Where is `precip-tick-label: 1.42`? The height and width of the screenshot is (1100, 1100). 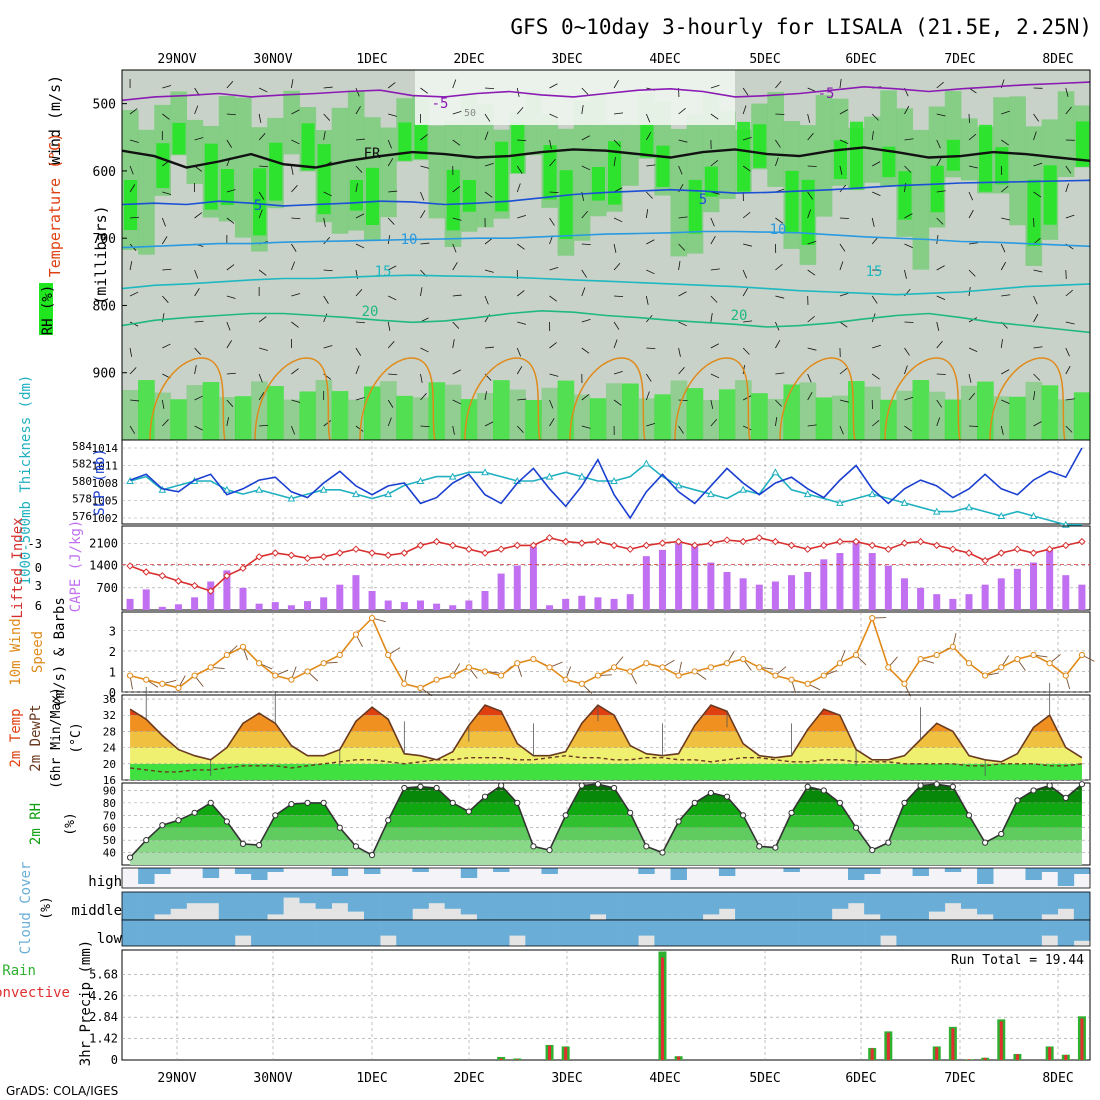
precip-tick-label: 1.42 is located at coordinates (103, 1039).